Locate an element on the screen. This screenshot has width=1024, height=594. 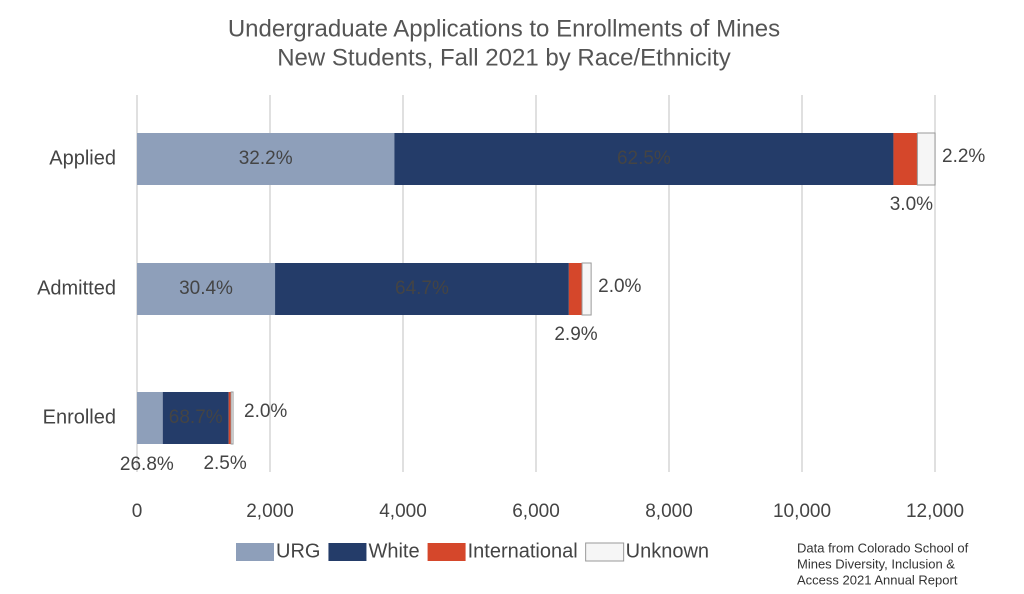
value-label: 2.2% is located at coordinates (963, 156).